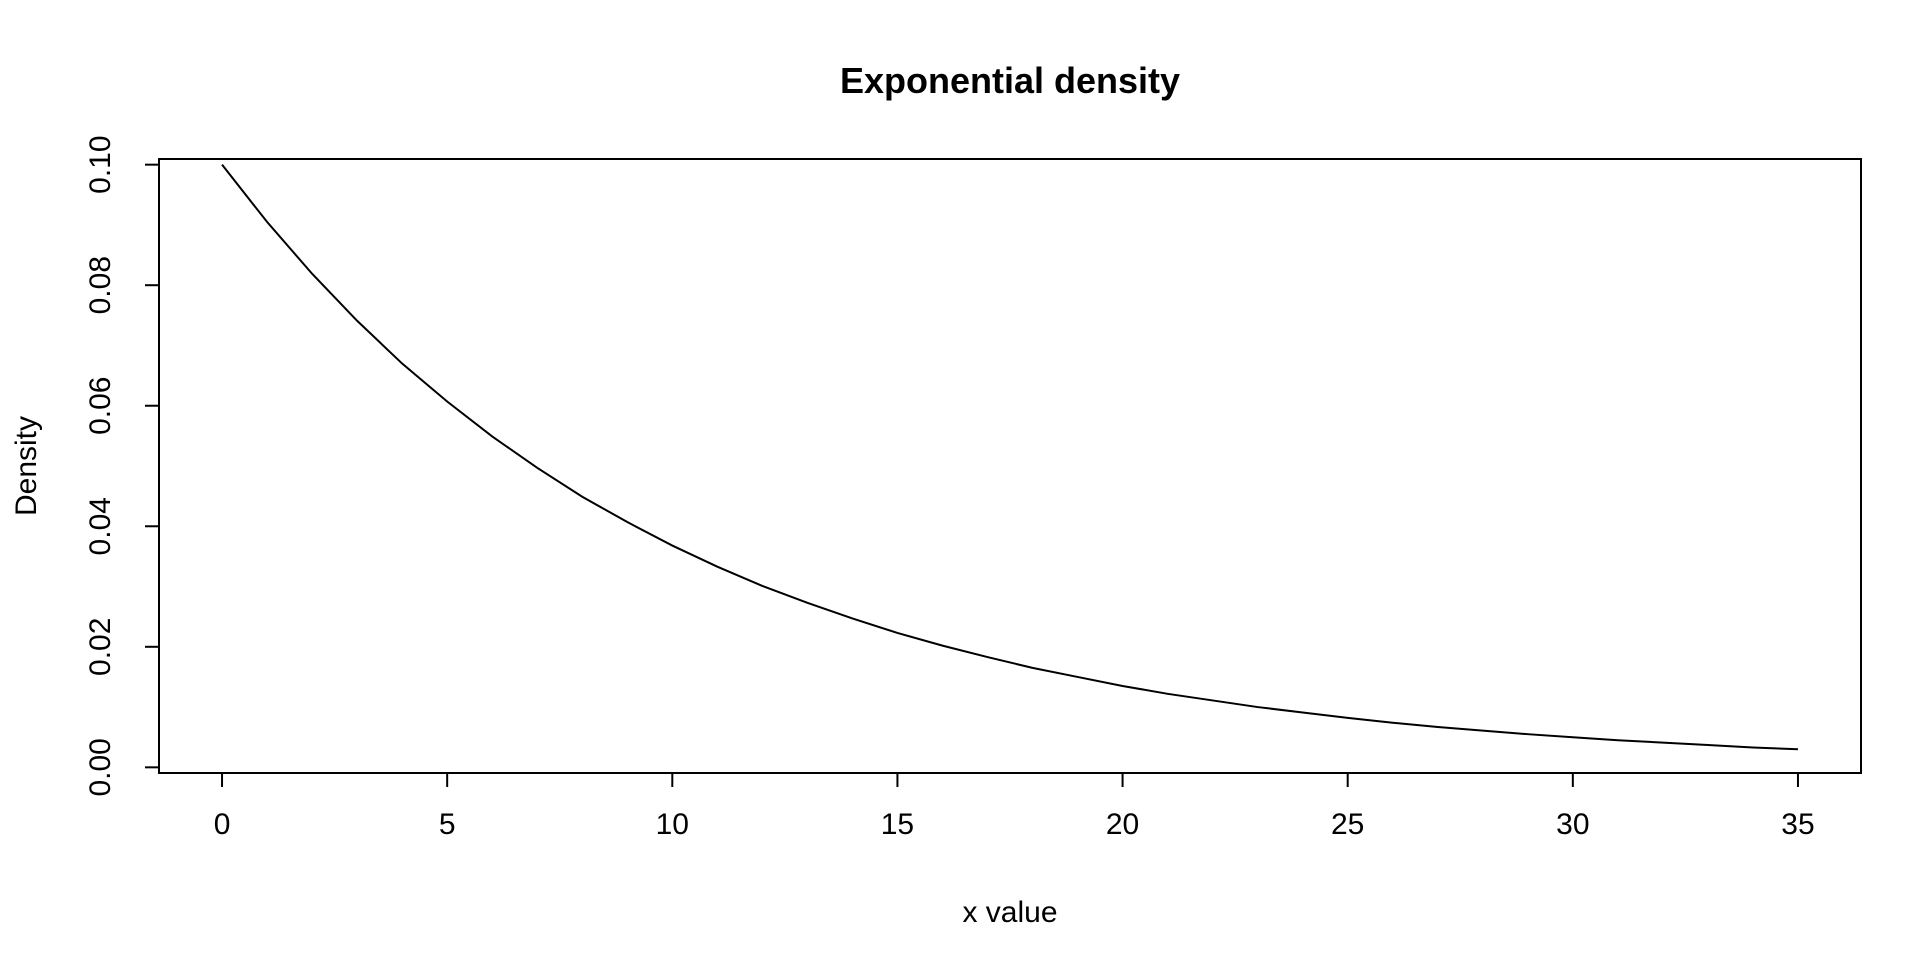 Image resolution: width=1920 pixels, height=960 pixels. I want to click on x-tick-label: 10, so click(672, 824).